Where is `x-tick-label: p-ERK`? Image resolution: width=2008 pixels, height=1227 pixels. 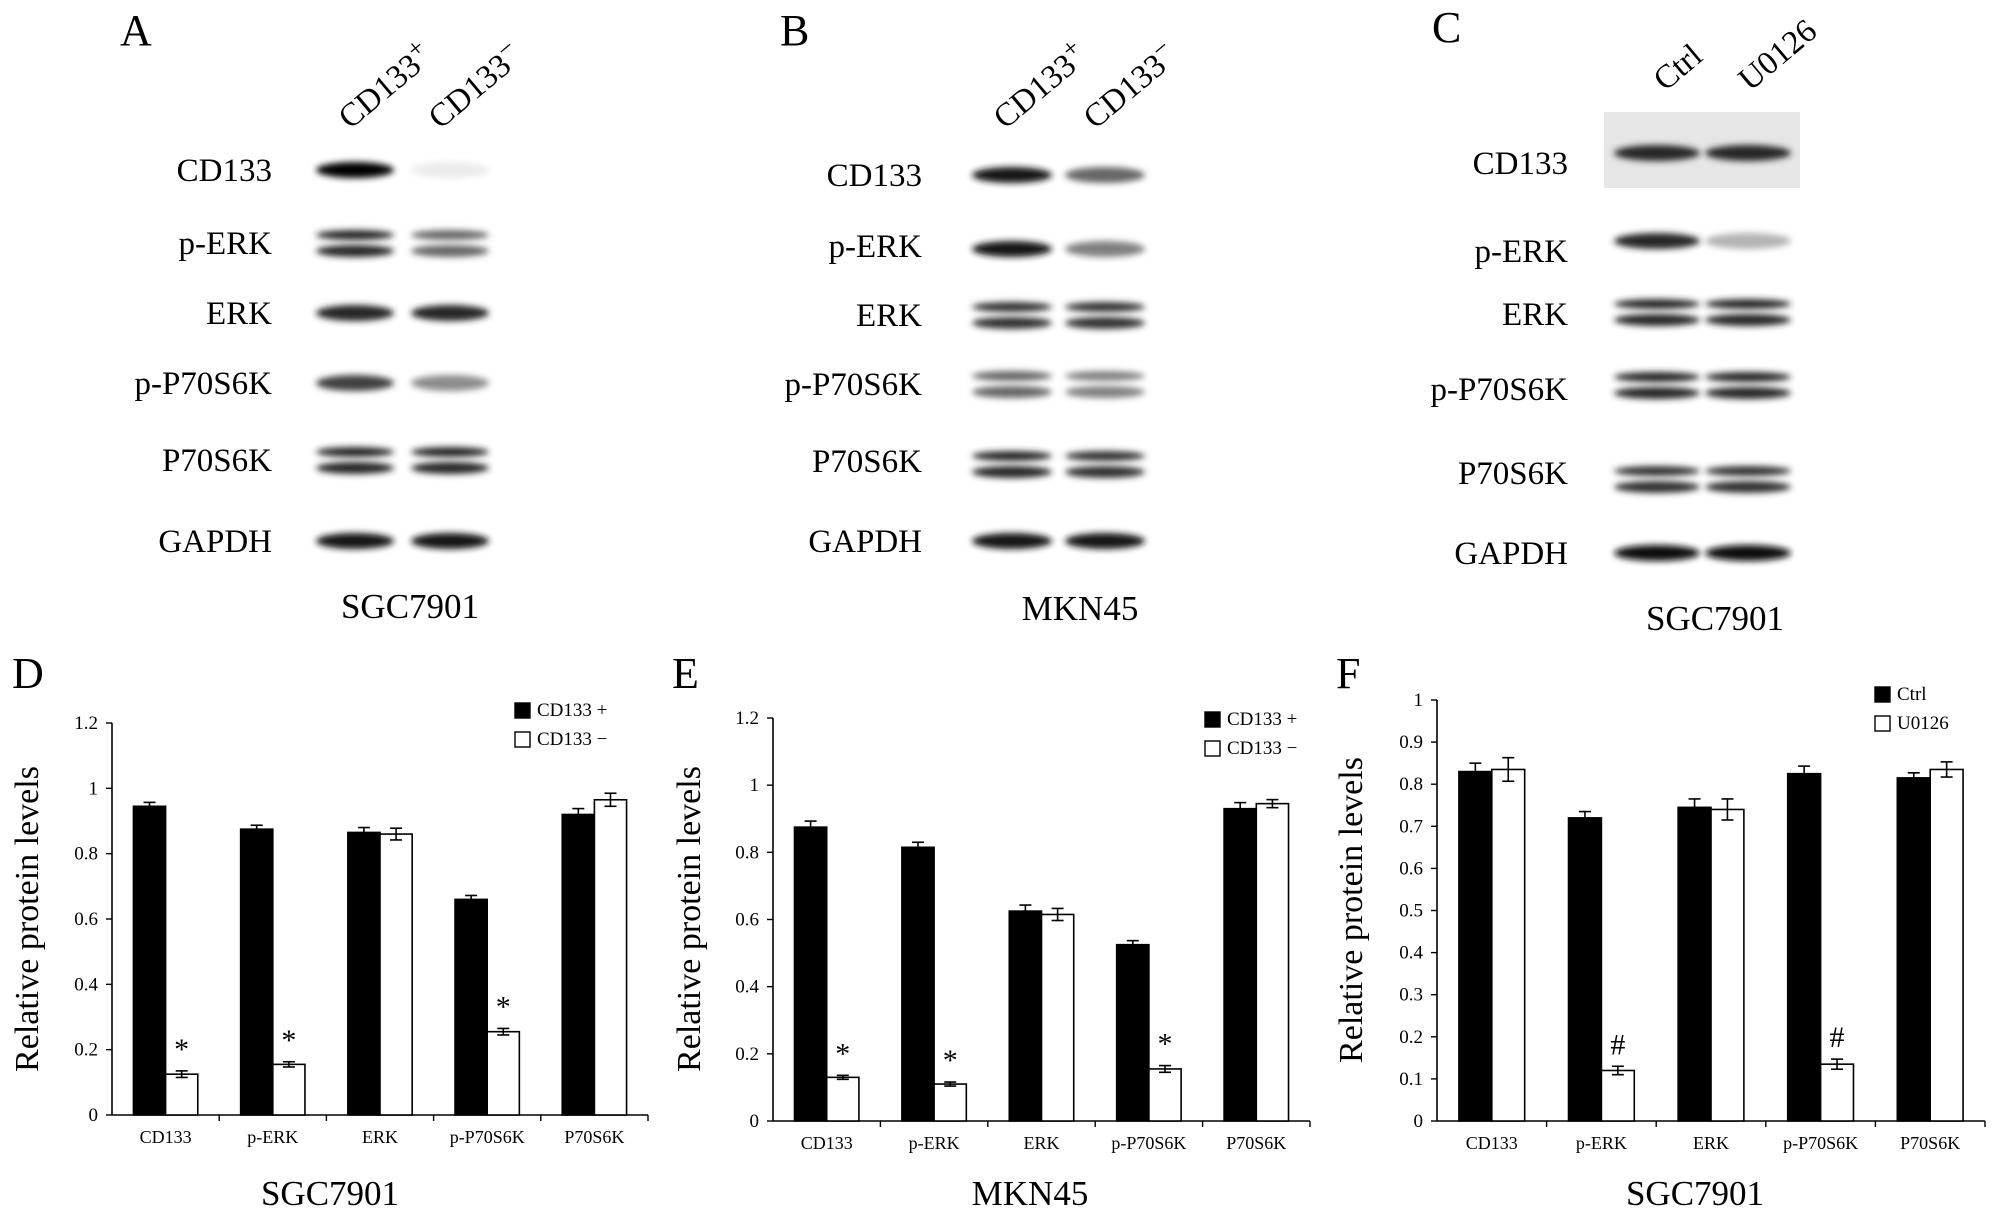
x-tick-label: p-ERK is located at coordinates (934, 1143).